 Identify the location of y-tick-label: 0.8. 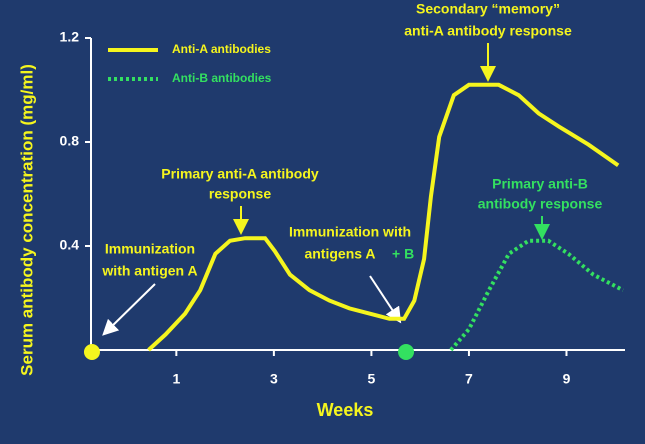
(70, 141).